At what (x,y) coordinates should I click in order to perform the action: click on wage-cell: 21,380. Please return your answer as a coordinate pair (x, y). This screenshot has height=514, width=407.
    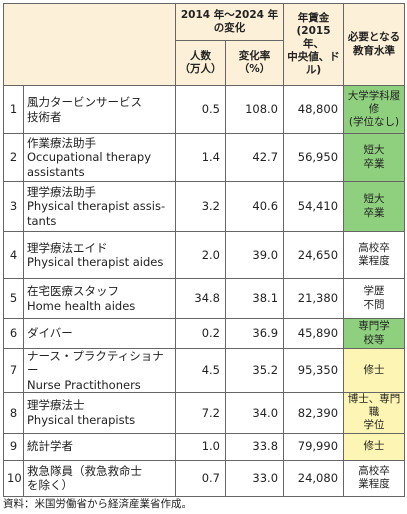
    Looking at the image, I should click on (314, 298).